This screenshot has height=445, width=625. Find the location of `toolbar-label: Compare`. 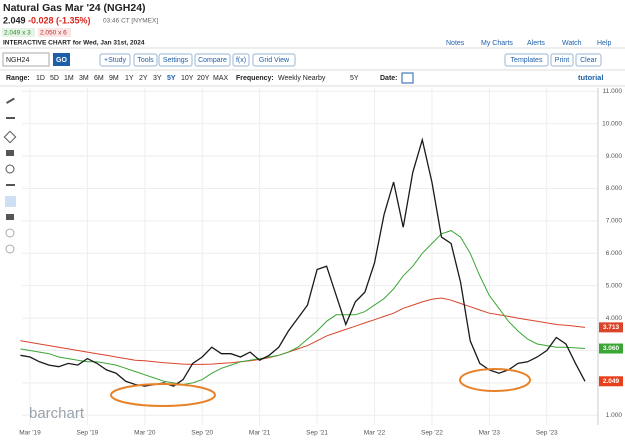

toolbar-label: Compare is located at coordinates (212, 60).